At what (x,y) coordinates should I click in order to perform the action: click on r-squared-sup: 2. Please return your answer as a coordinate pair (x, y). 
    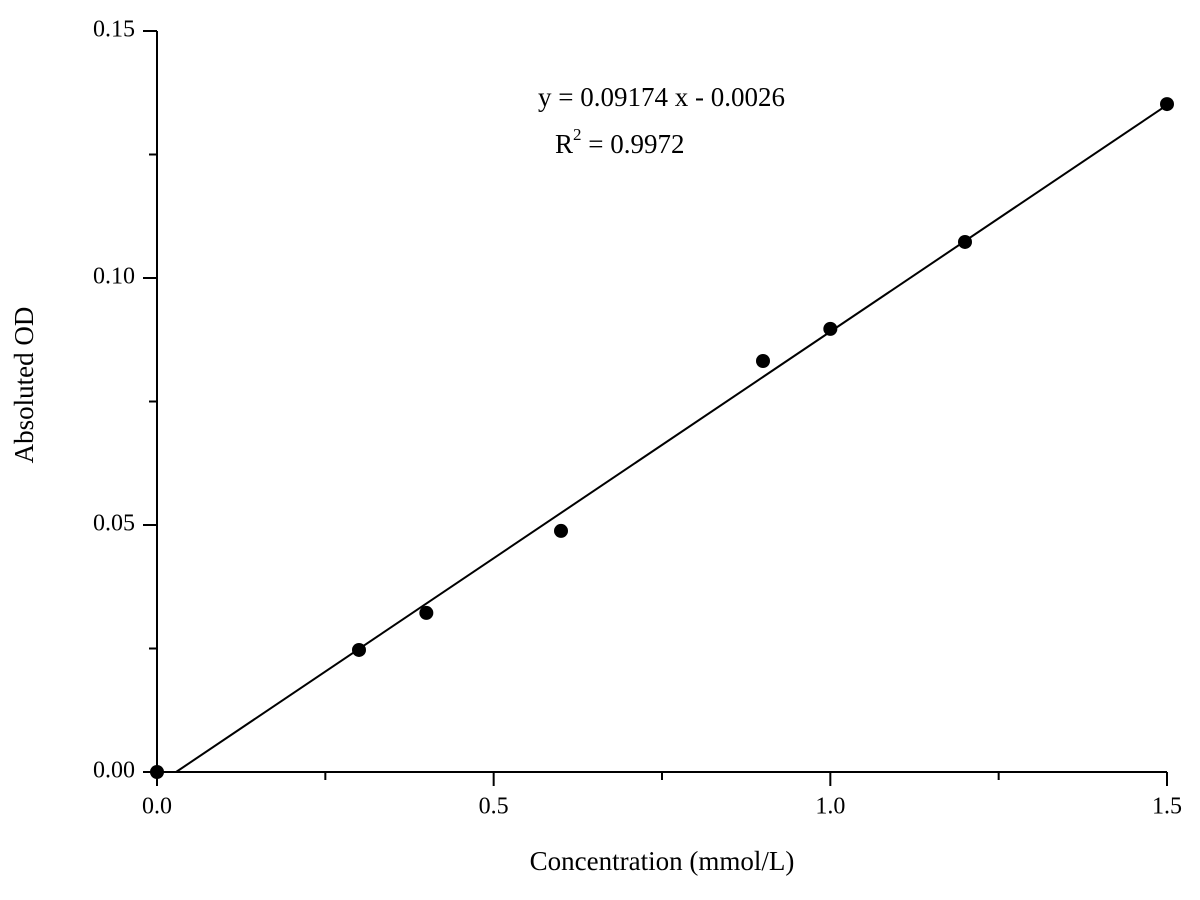
    Looking at the image, I should click on (577, 134).